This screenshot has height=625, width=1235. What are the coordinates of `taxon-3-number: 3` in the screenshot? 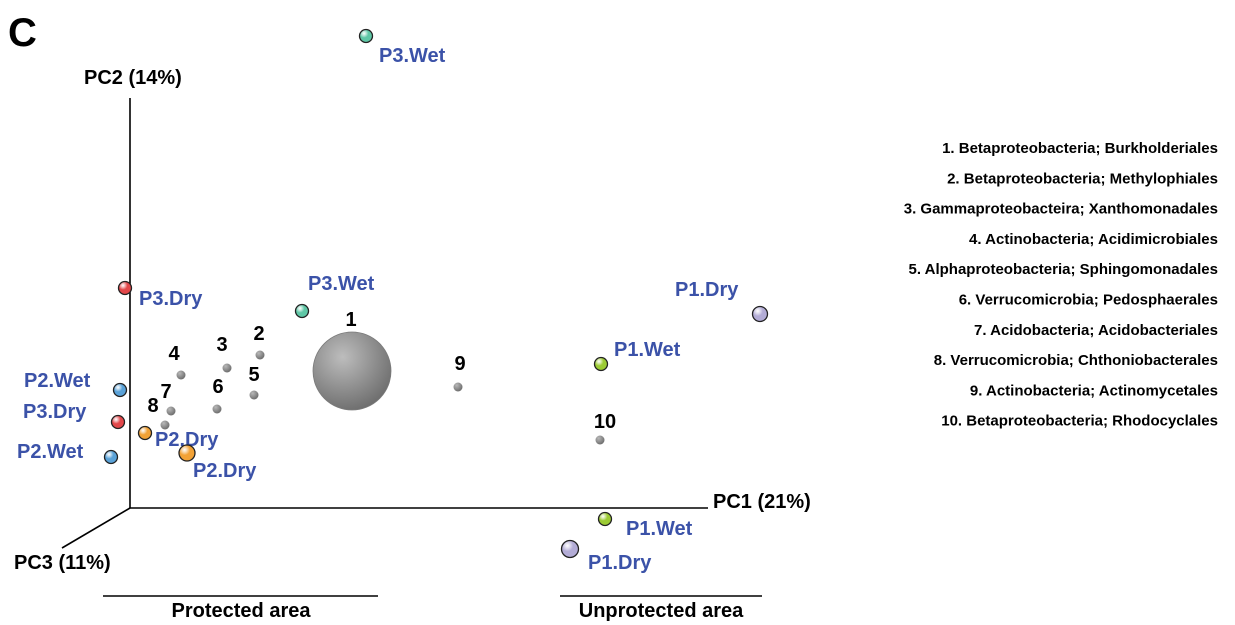 It's located at (221, 345).